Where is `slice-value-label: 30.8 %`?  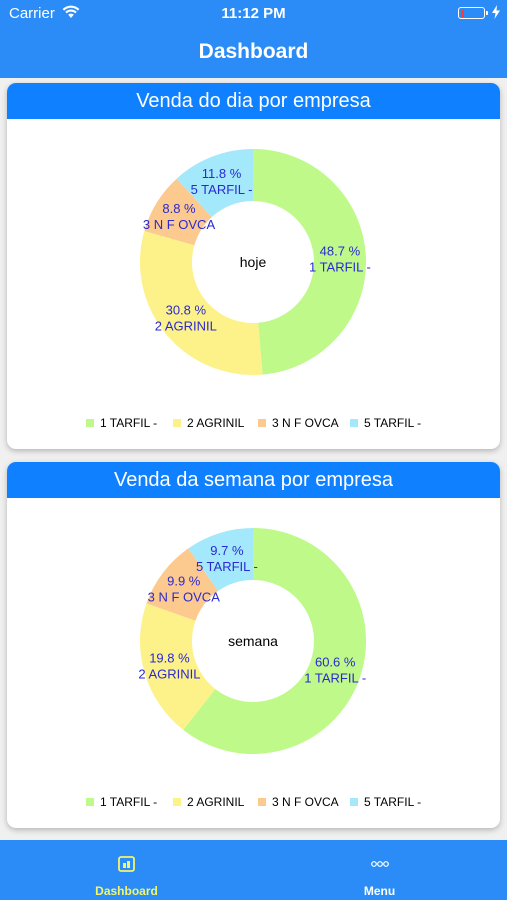
slice-value-label: 30.8 % is located at coordinates (186, 309).